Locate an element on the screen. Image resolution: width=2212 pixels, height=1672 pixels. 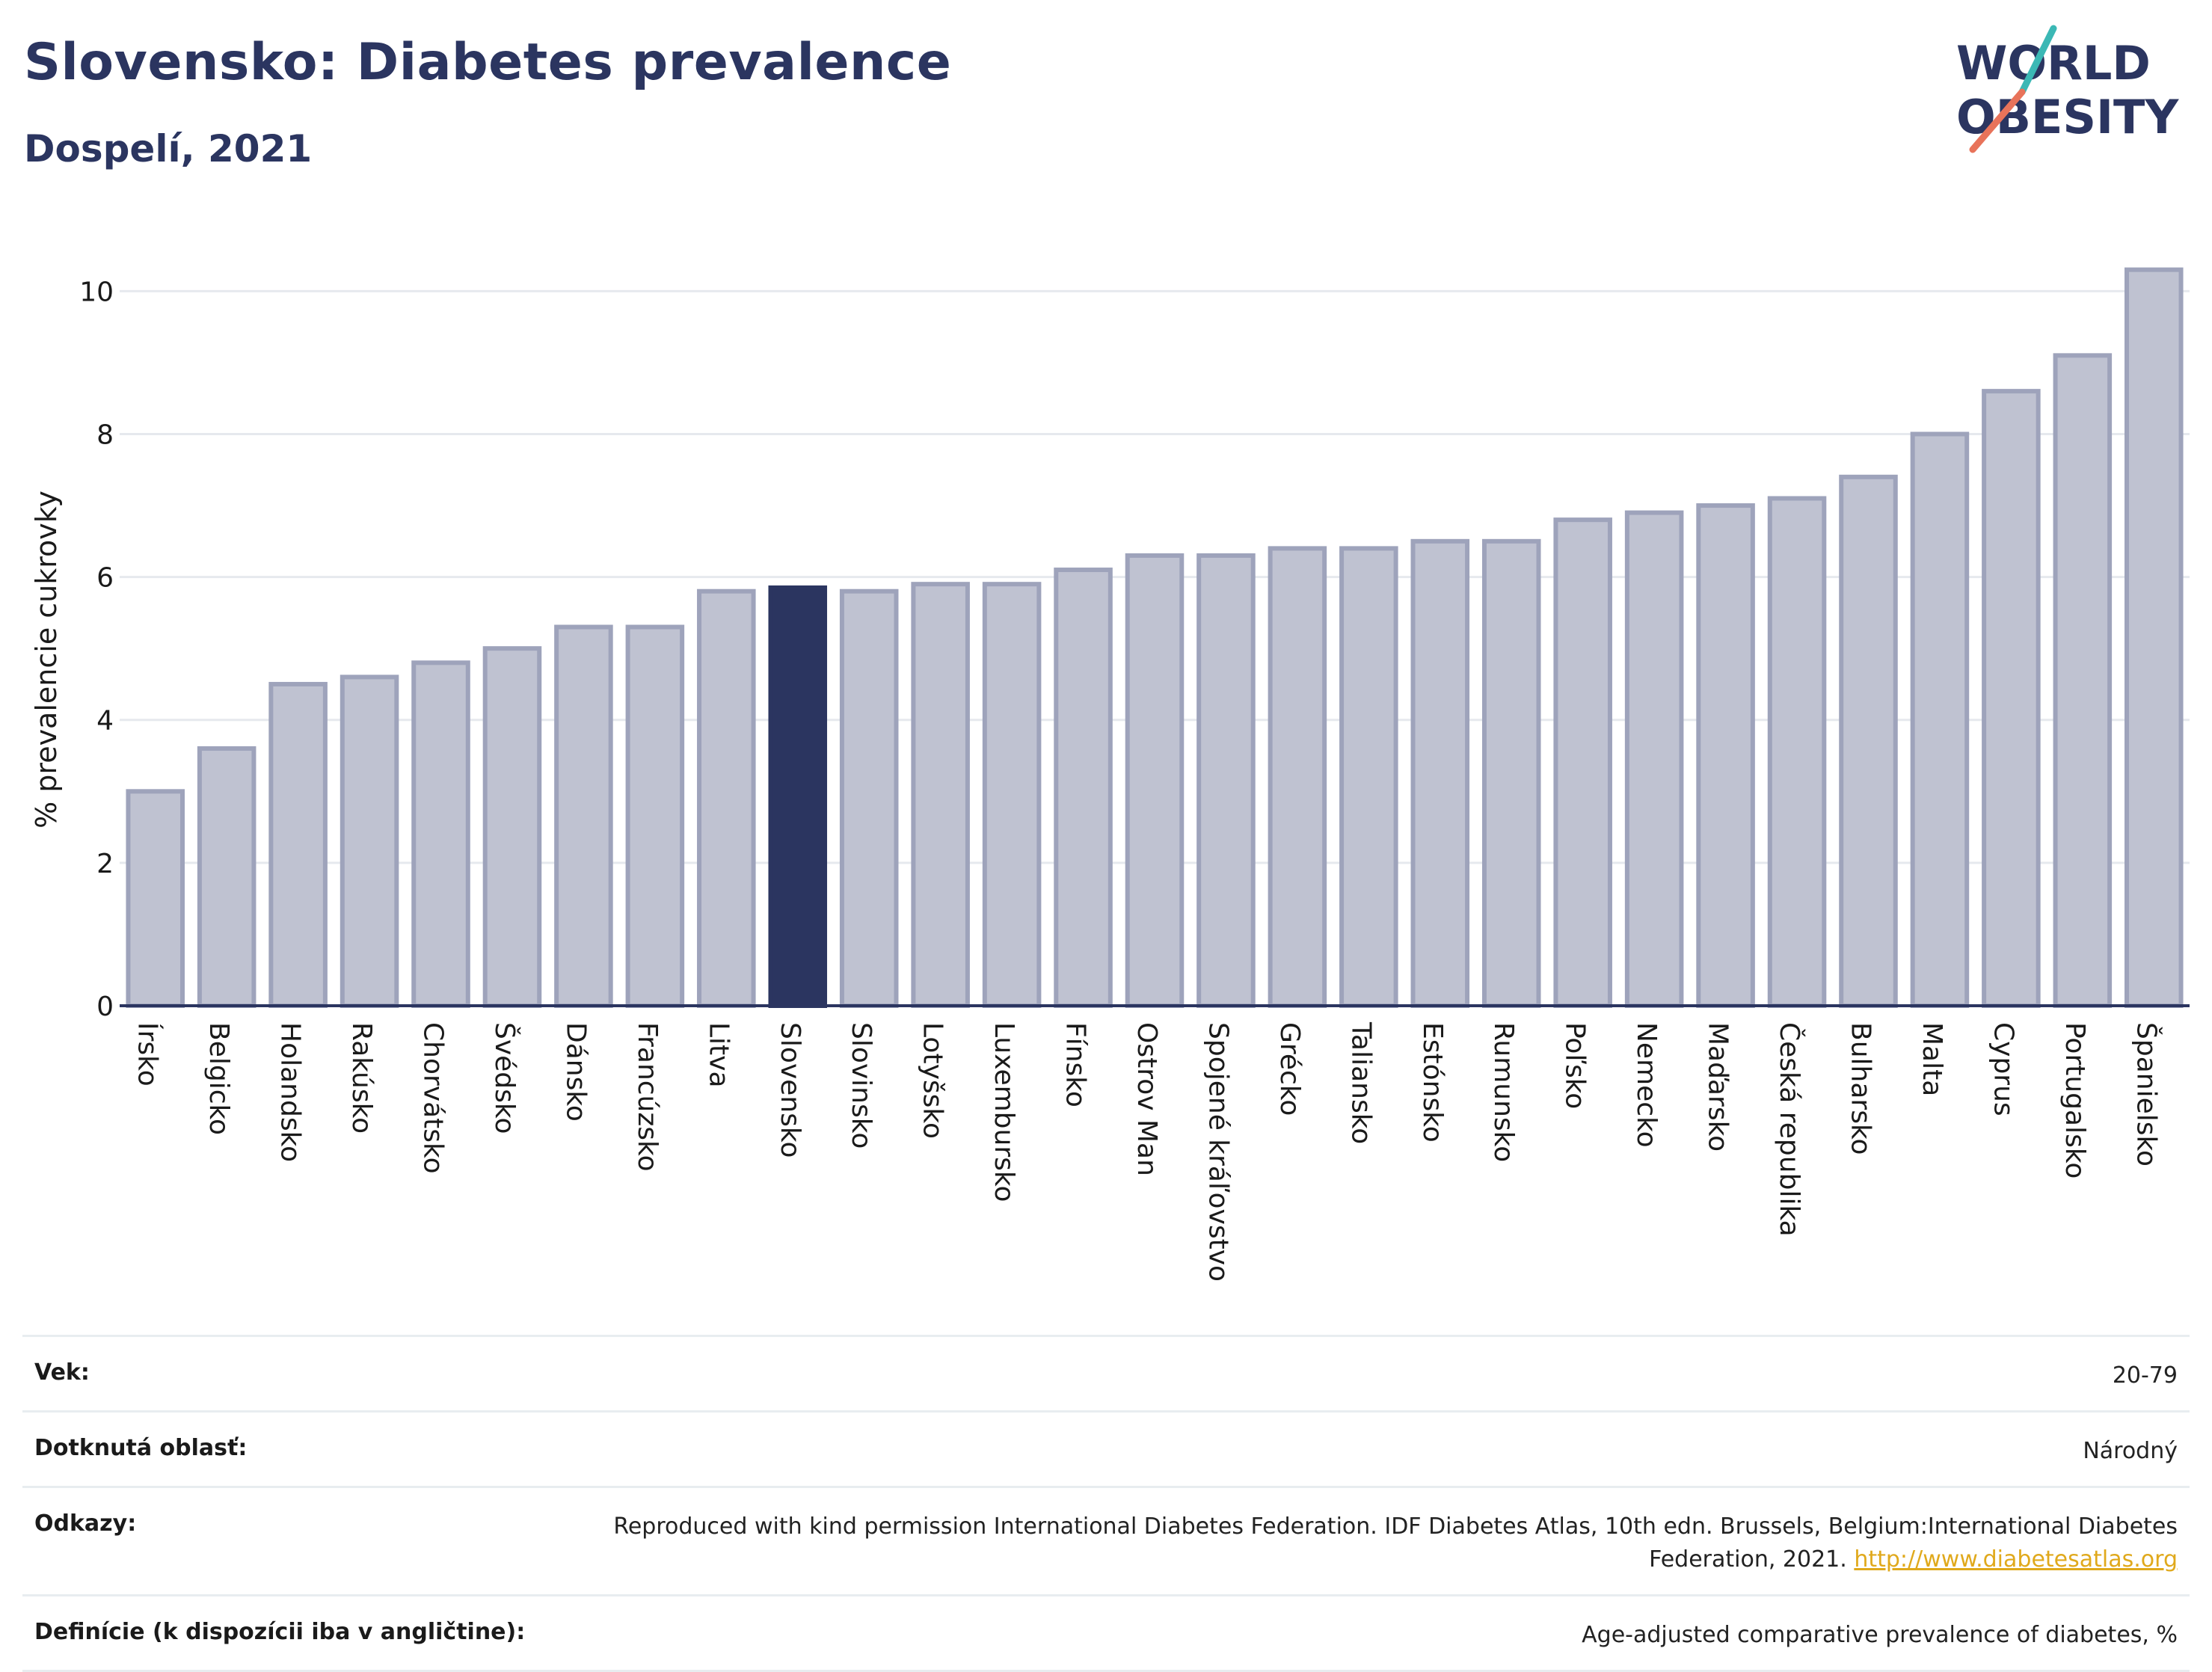
x-tick-label: Rumunsko is located at coordinates (1503, 1092).